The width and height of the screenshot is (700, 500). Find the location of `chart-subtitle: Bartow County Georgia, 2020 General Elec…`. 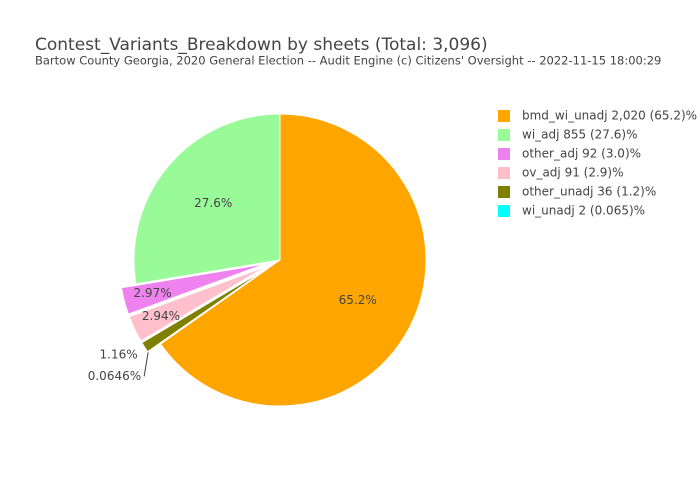

chart-subtitle: Bartow County Georgia, 2020 General Elec… is located at coordinates (348, 61).